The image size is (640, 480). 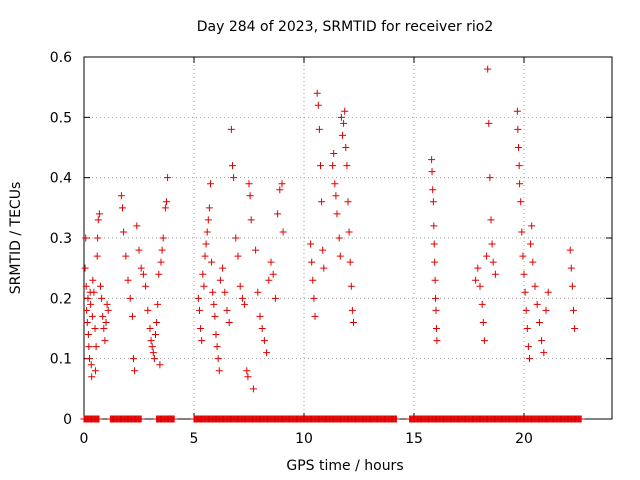 I want to click on x-tick-label: 20, so click(x=524, y=439).